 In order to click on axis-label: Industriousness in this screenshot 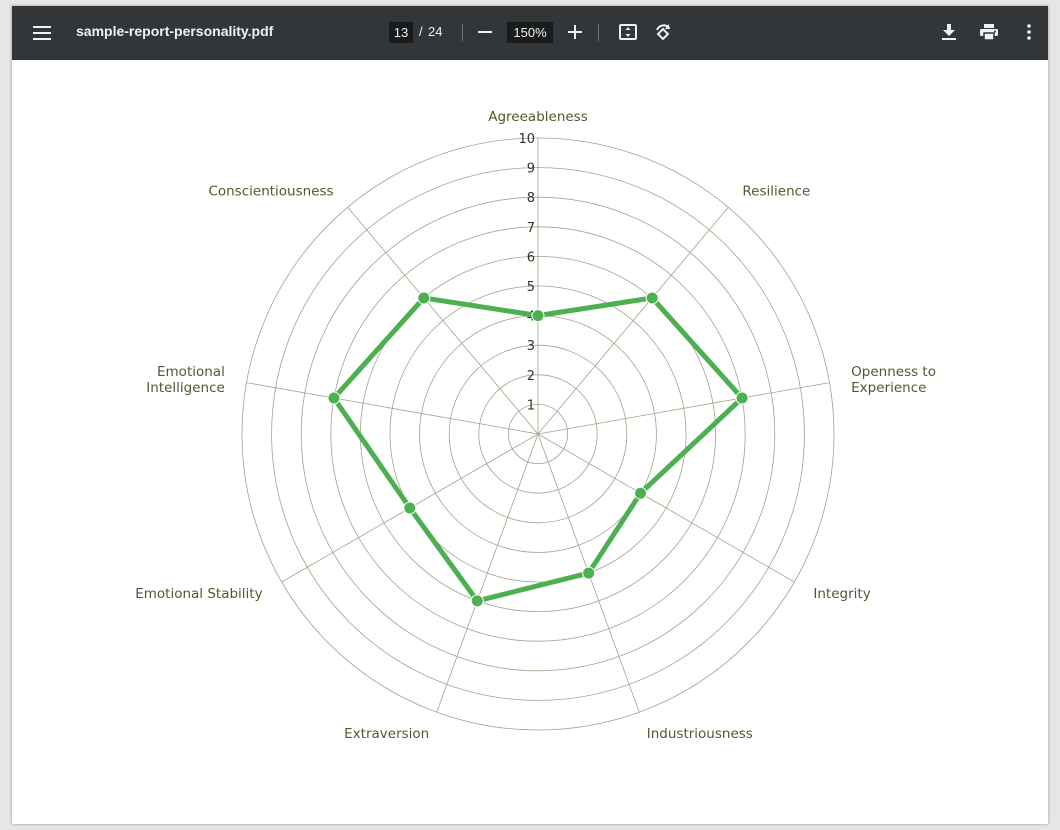, I will do `click(700, 734)`.